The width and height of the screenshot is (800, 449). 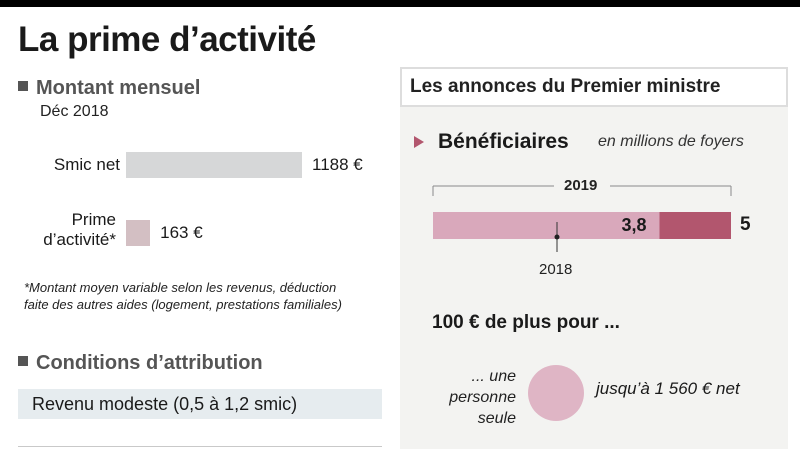 What do you see at coordinates (118, 88) in the screenshot?
I see `montant-heading-text: Montant mensuel` at bounding box center [118, 88].